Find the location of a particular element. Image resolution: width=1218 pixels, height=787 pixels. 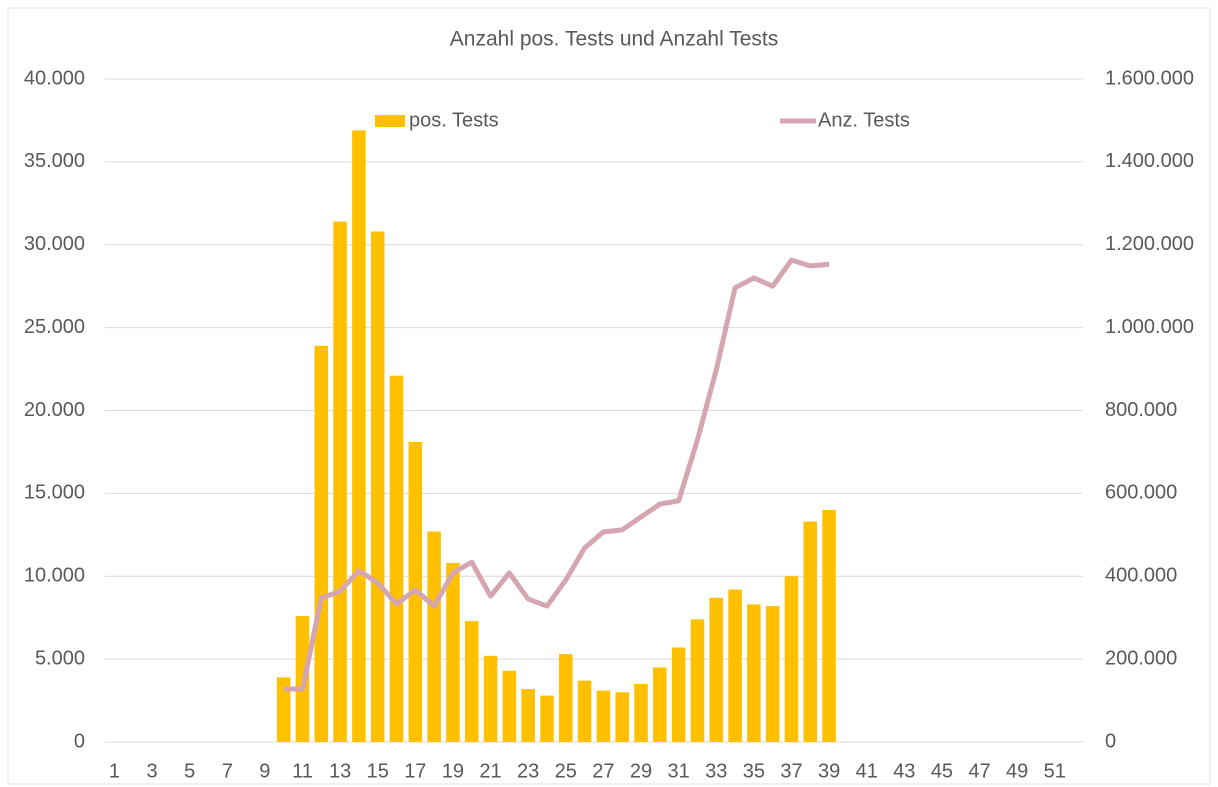

legend-label: Anz. Tests is located at coordinates (864, 120).